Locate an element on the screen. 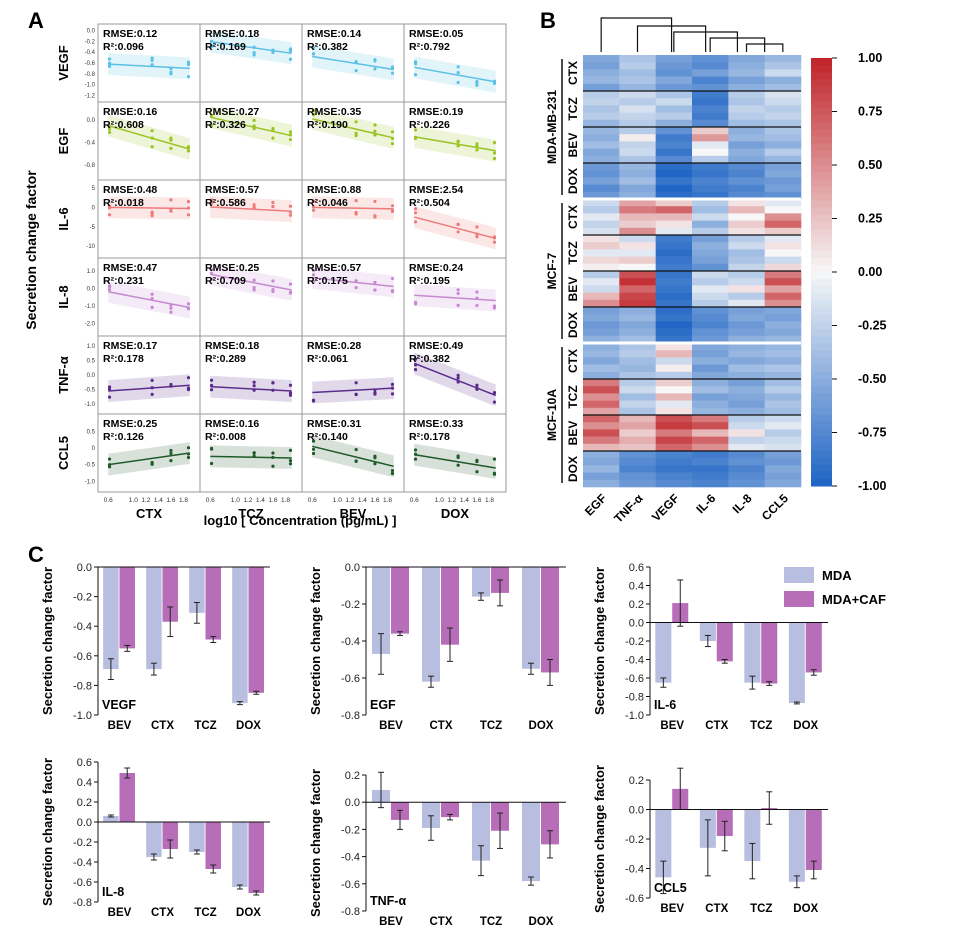  drug-label: TCZ is located at coordinates (250, 513).